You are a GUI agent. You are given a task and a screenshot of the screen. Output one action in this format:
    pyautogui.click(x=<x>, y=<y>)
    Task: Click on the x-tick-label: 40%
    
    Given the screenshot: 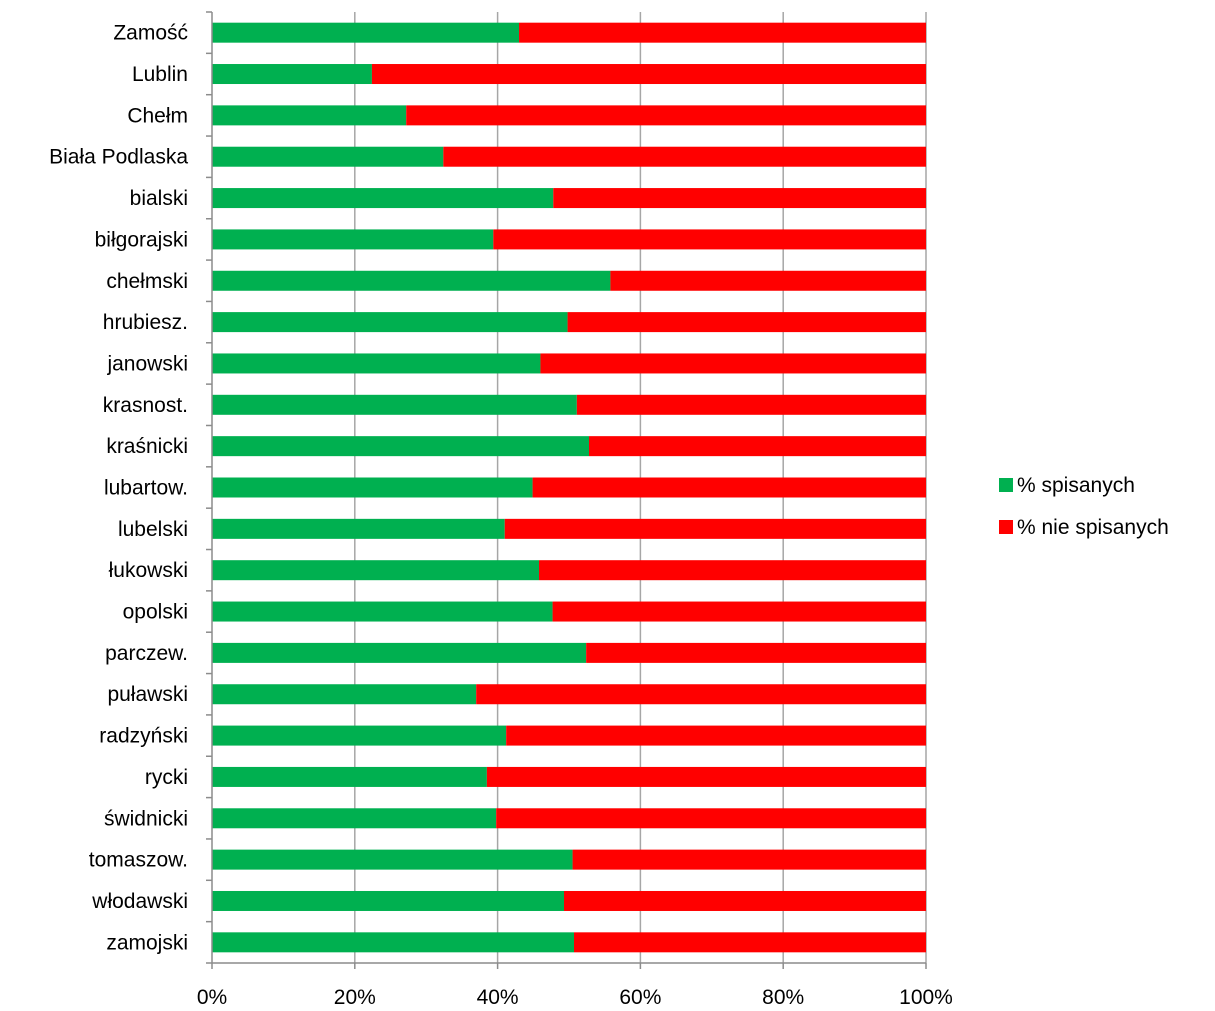 What is the action you would take?
    pyautogui.click(x=498, y=997)
    